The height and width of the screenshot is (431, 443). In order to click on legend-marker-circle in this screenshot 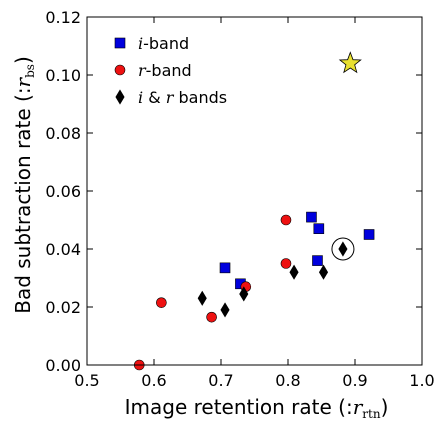, I will do `click(120, 70)`.